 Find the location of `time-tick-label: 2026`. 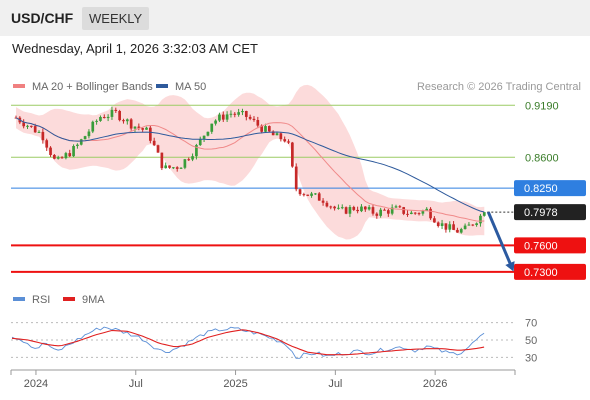

time-tick-label: 2026 is located at coordinates (435, 384).